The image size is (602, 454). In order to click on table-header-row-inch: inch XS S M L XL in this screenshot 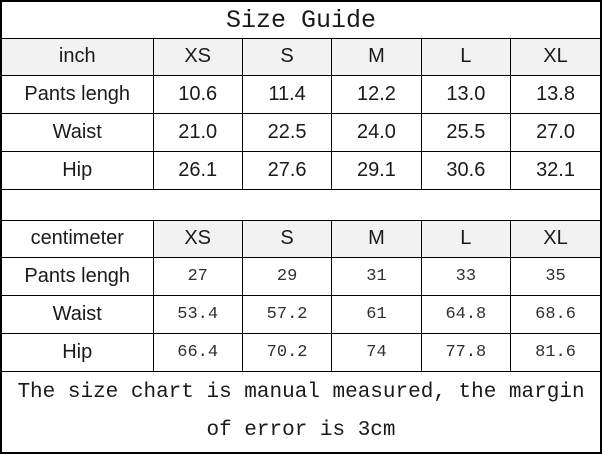, I will do `click(301, 57)`.